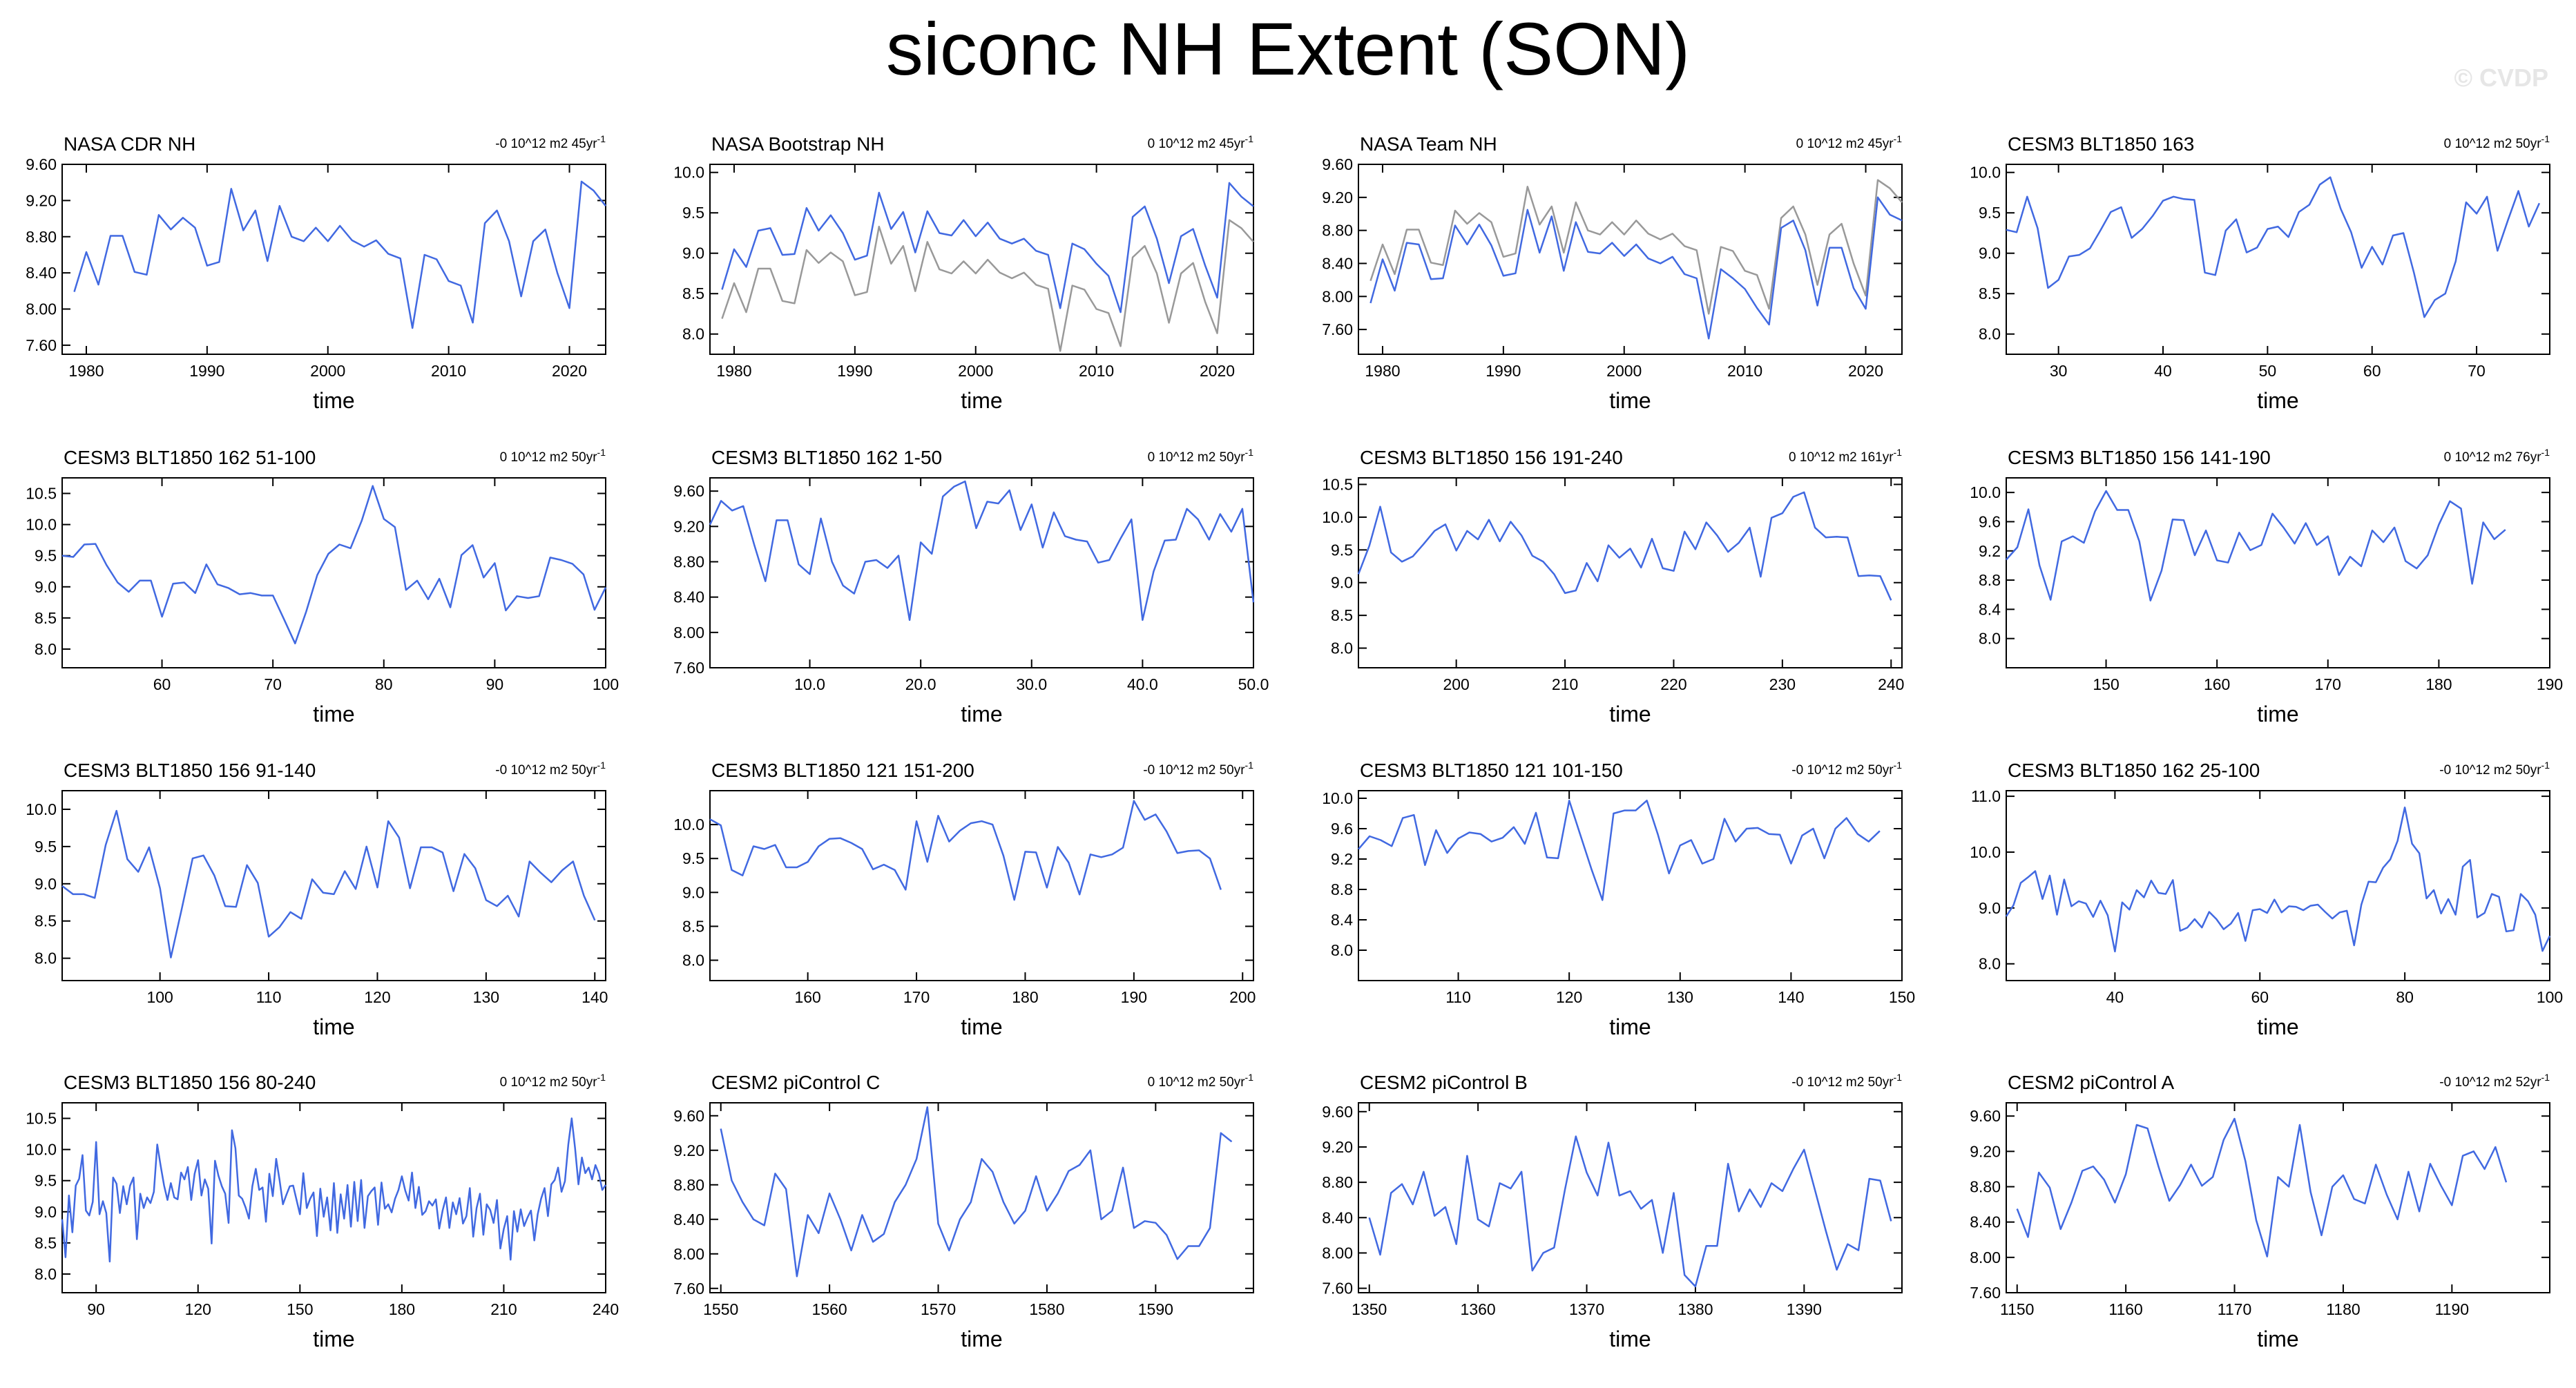 The image size is (2576, 1388). What do you see at coordinates (1201, 142) in the screenshot?
I see `panel-trend-label: 0 10^12 m2 45yr-1` at bounding box center [1201, 142].